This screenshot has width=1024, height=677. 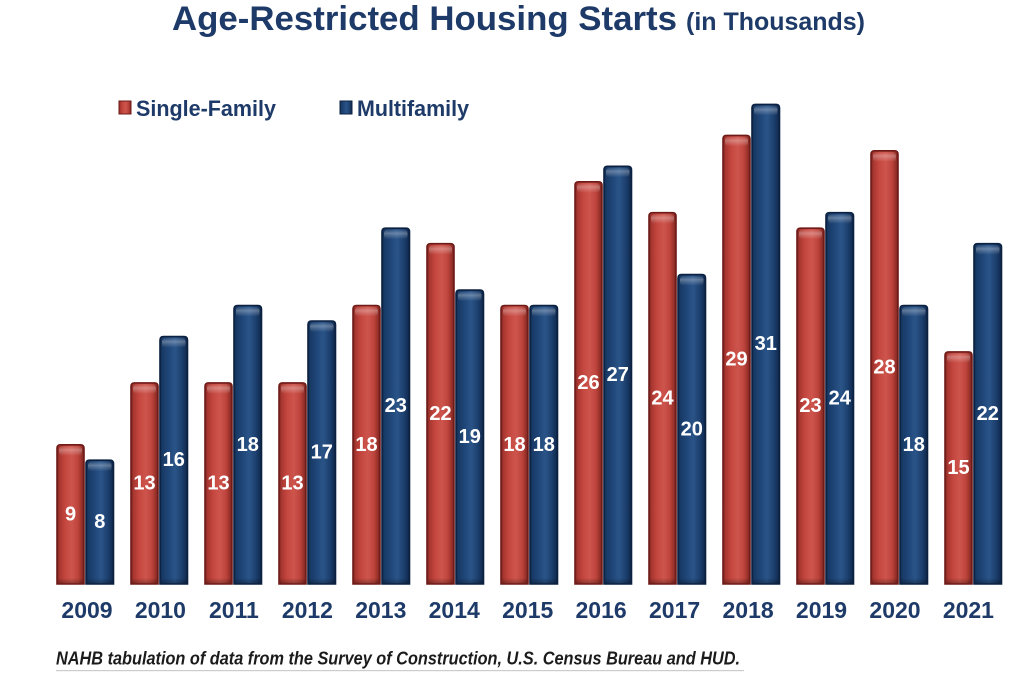 What do you see at coordinates (748, 610) in the screenshot?
I see `svg-text: 2018` at bounding box center [748, 610].